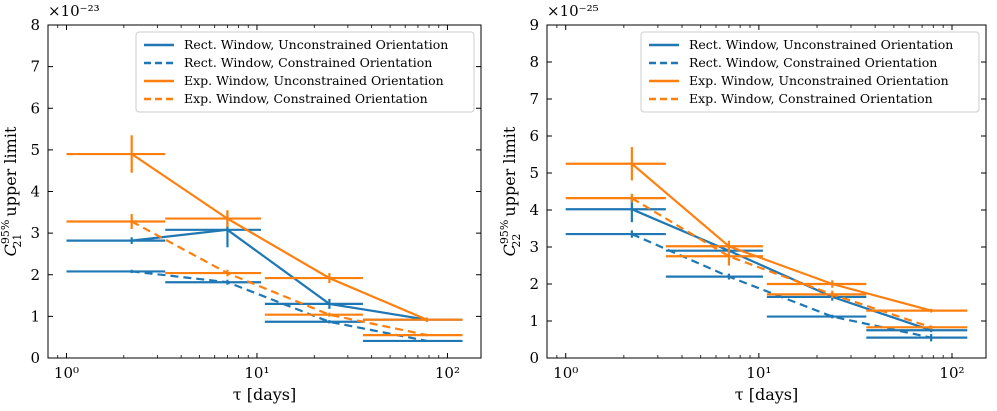 The width and height of the screenshot is (997, 411). What do you see at coordinates (74, 11) in the screenshot?
I see `axis-exponent-label: ×10⁻²³` at bounding box center [74, 11].